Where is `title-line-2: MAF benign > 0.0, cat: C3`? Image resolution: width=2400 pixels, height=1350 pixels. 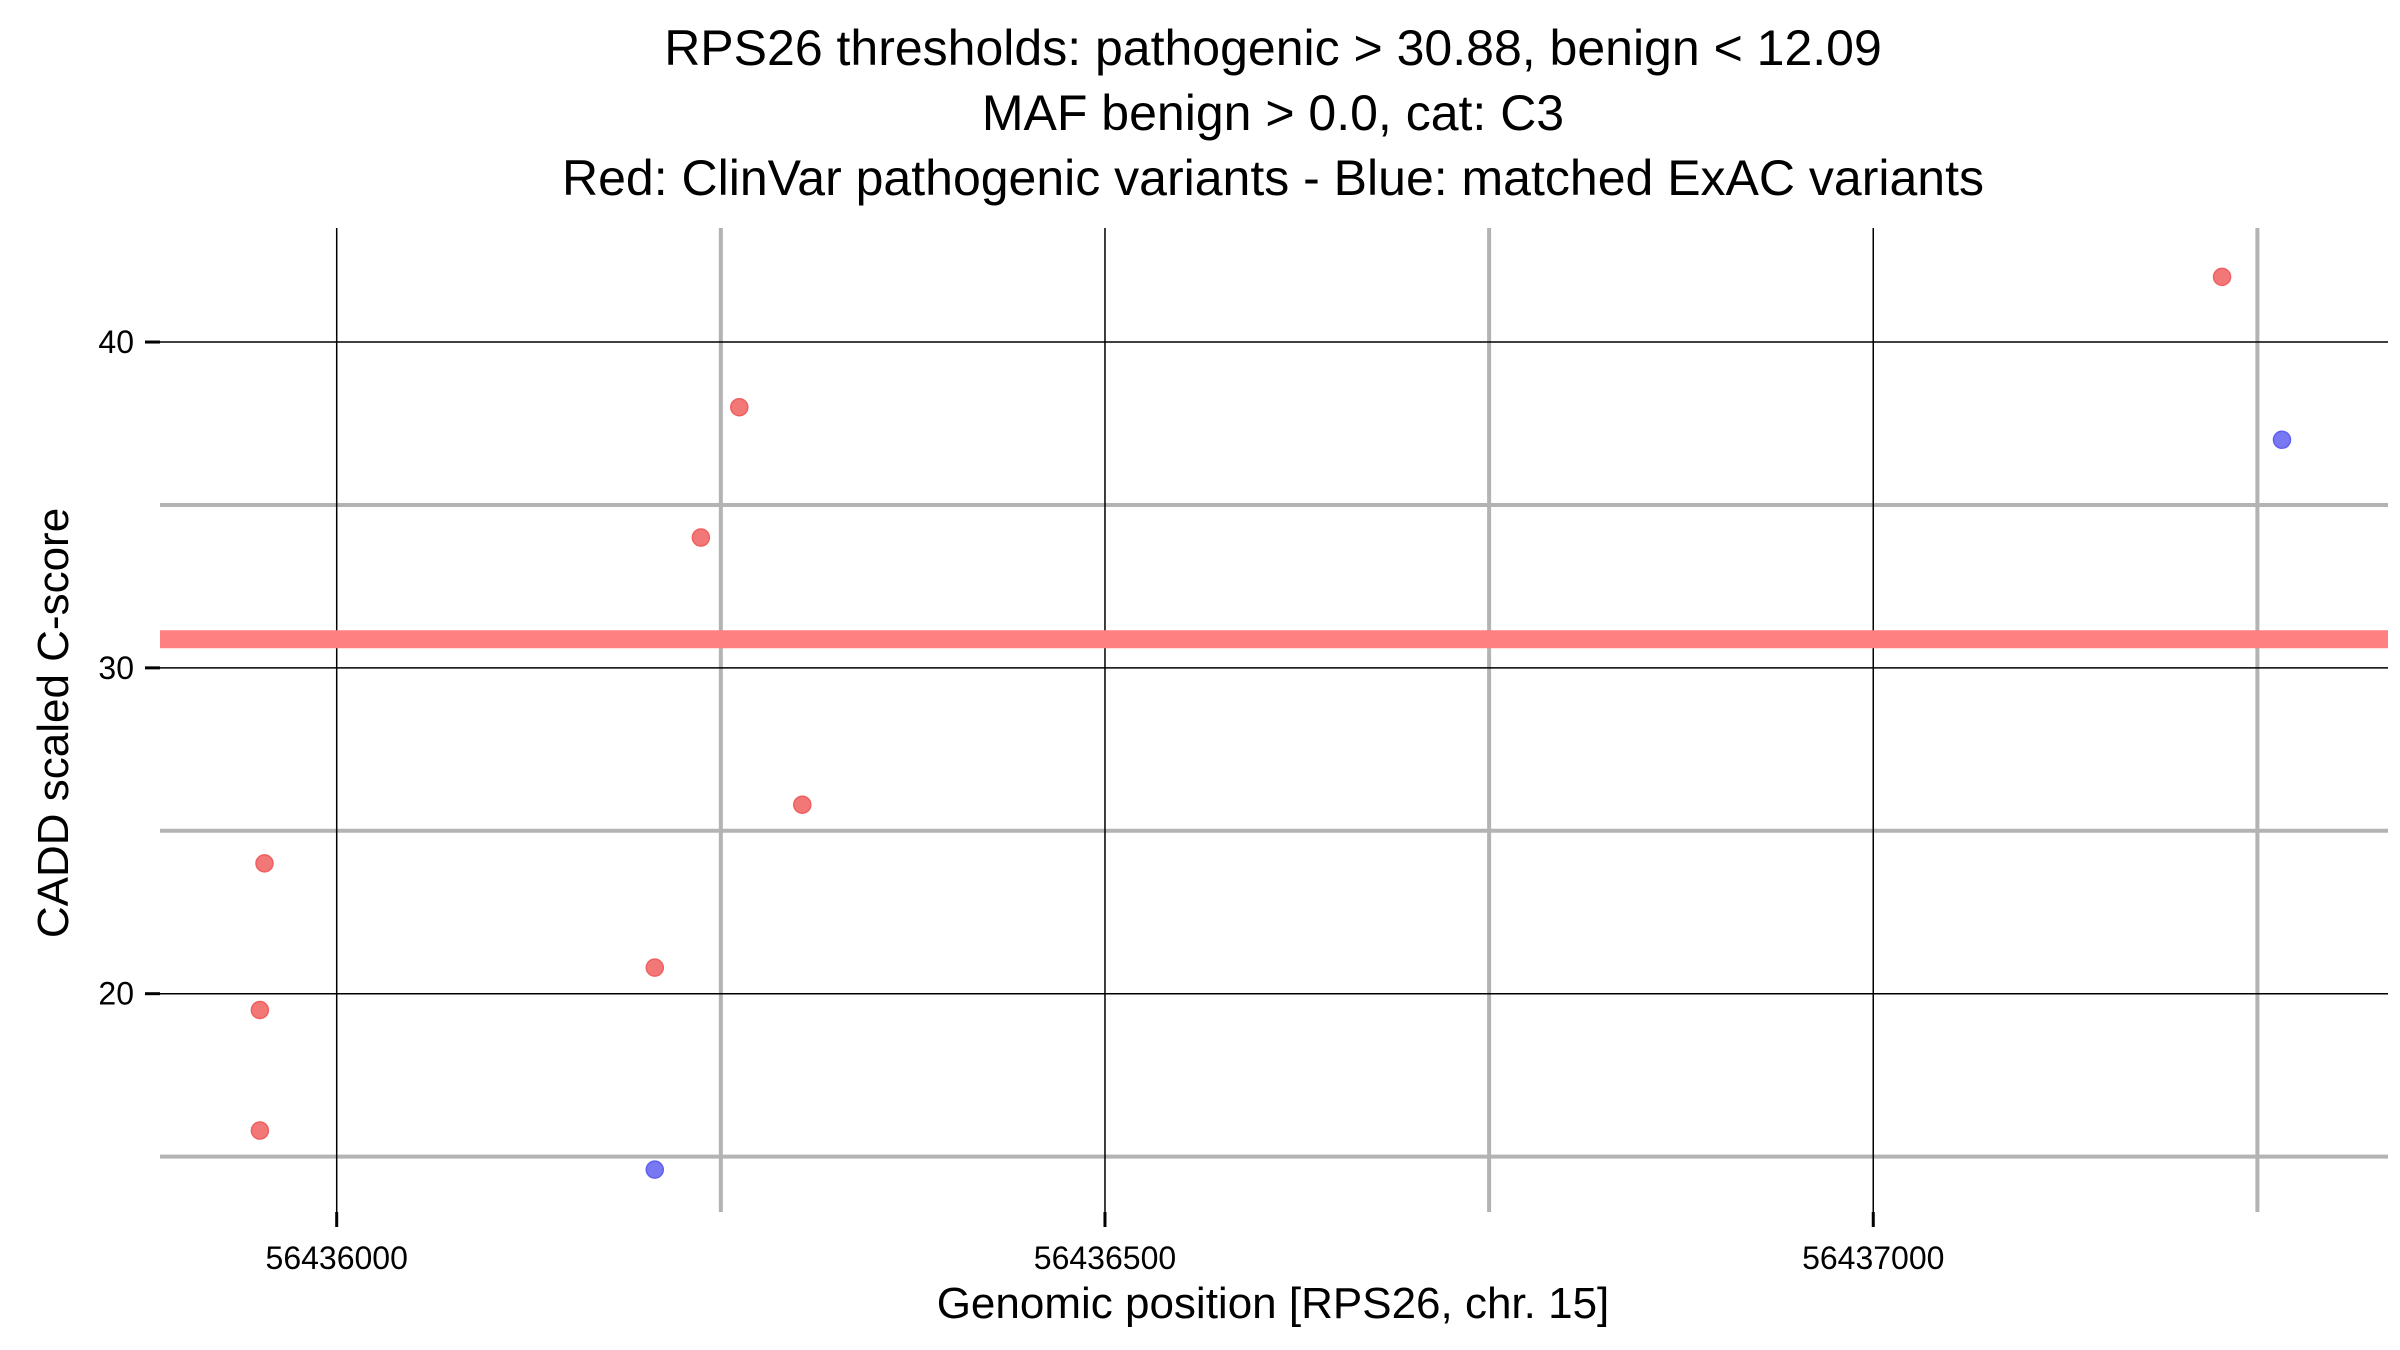
title-line-2: MAF benign > 0.0, cat: C3 is located at coordinates (1273, 113).